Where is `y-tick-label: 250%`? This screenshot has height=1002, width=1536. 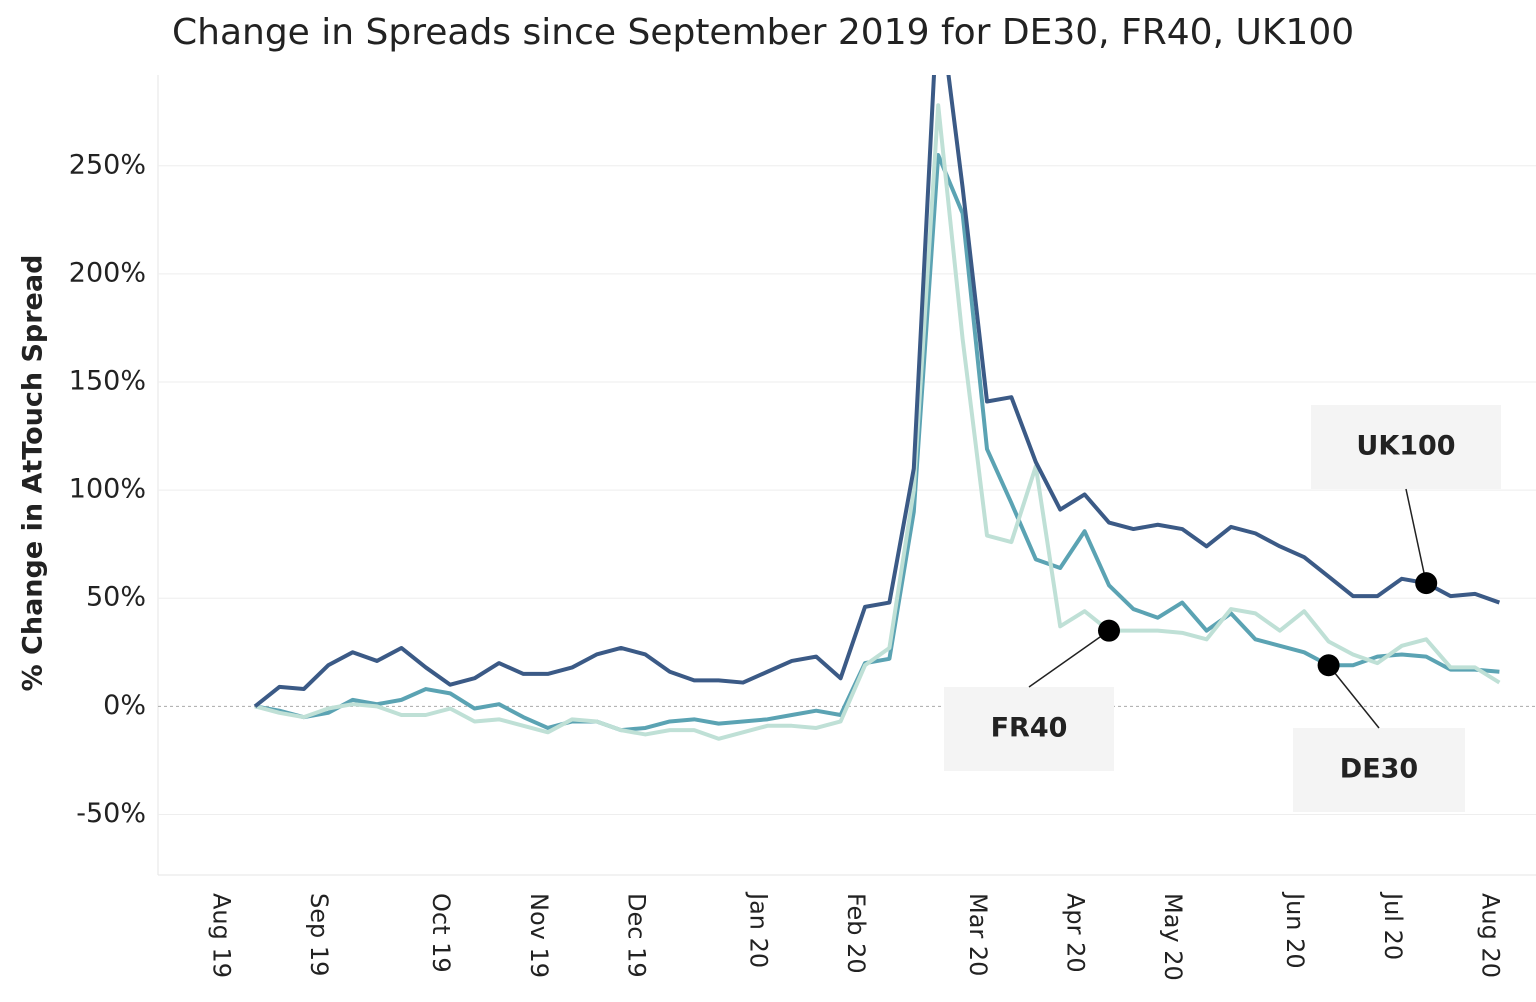
y-tick-label: 250% is located at coordinates (107, 164).